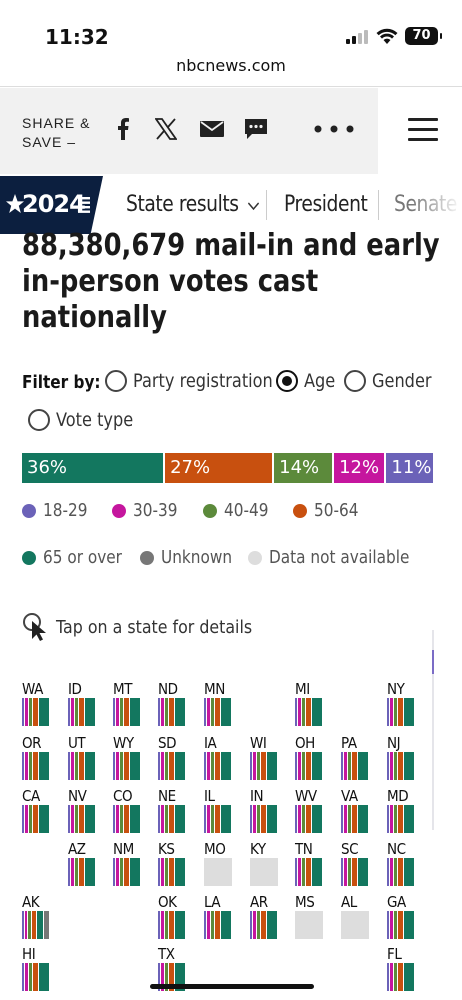 Image resolution: width=462 pixels, height=1000 pixels. What do you see at coordinates (37, 703) in the screenshot?
I see `state-tile-wa: WA` at bounding box center [37, 703].